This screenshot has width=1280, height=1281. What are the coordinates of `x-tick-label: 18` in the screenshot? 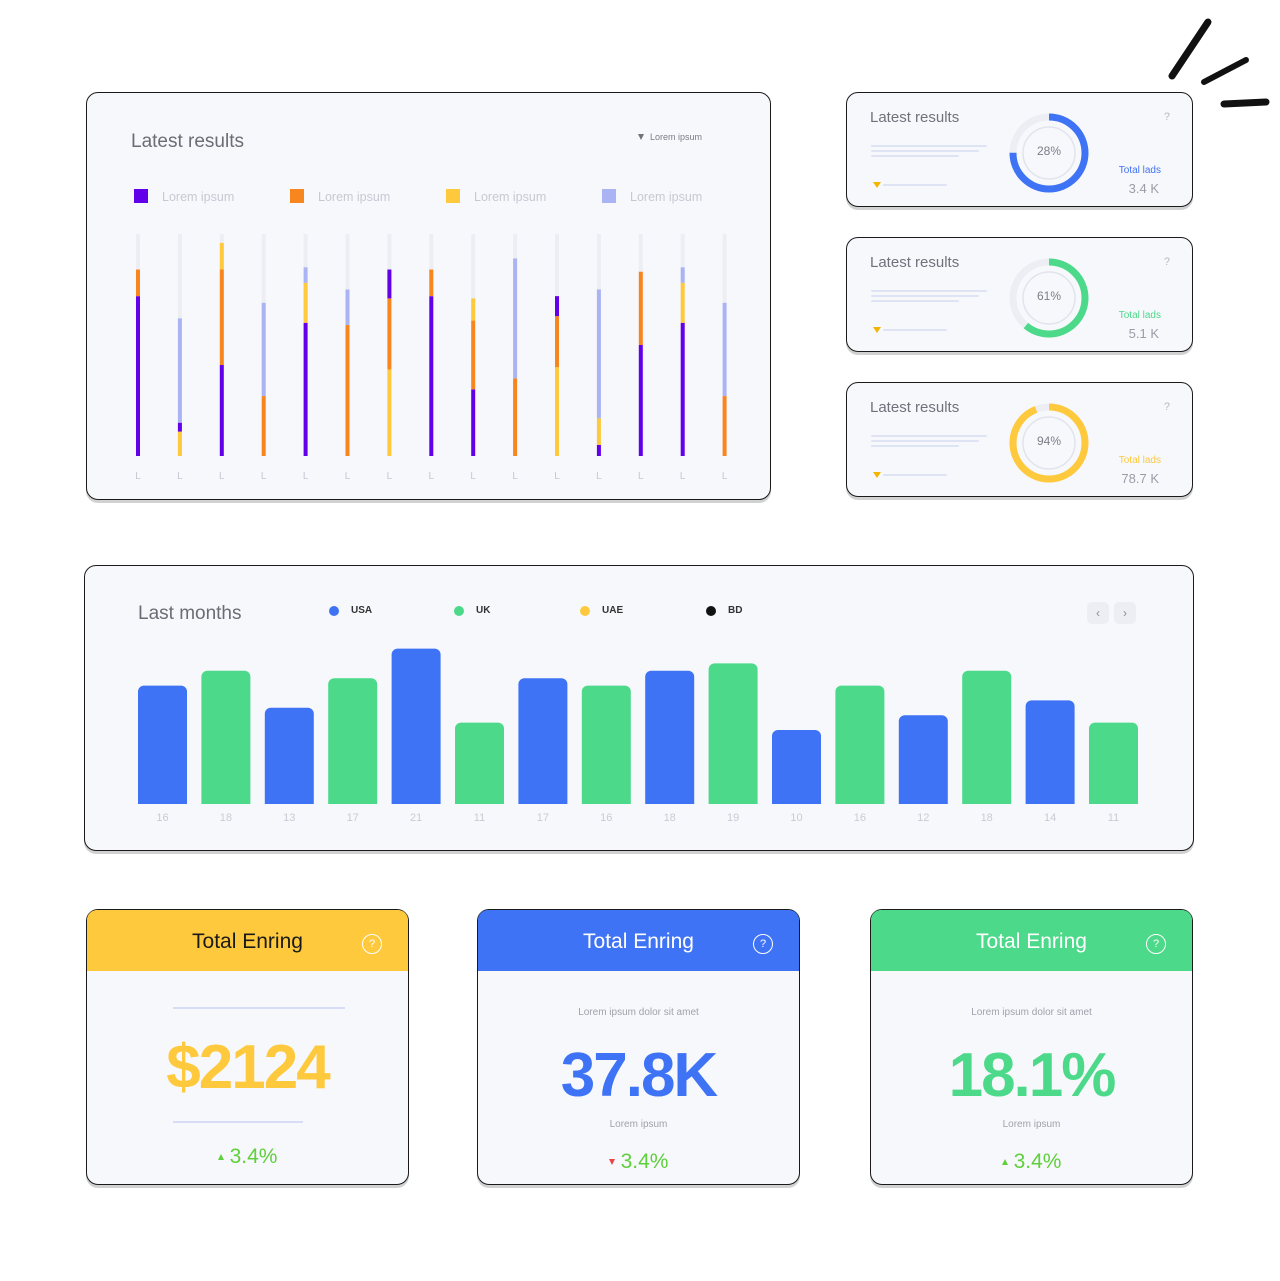 It's located at (670, 818).